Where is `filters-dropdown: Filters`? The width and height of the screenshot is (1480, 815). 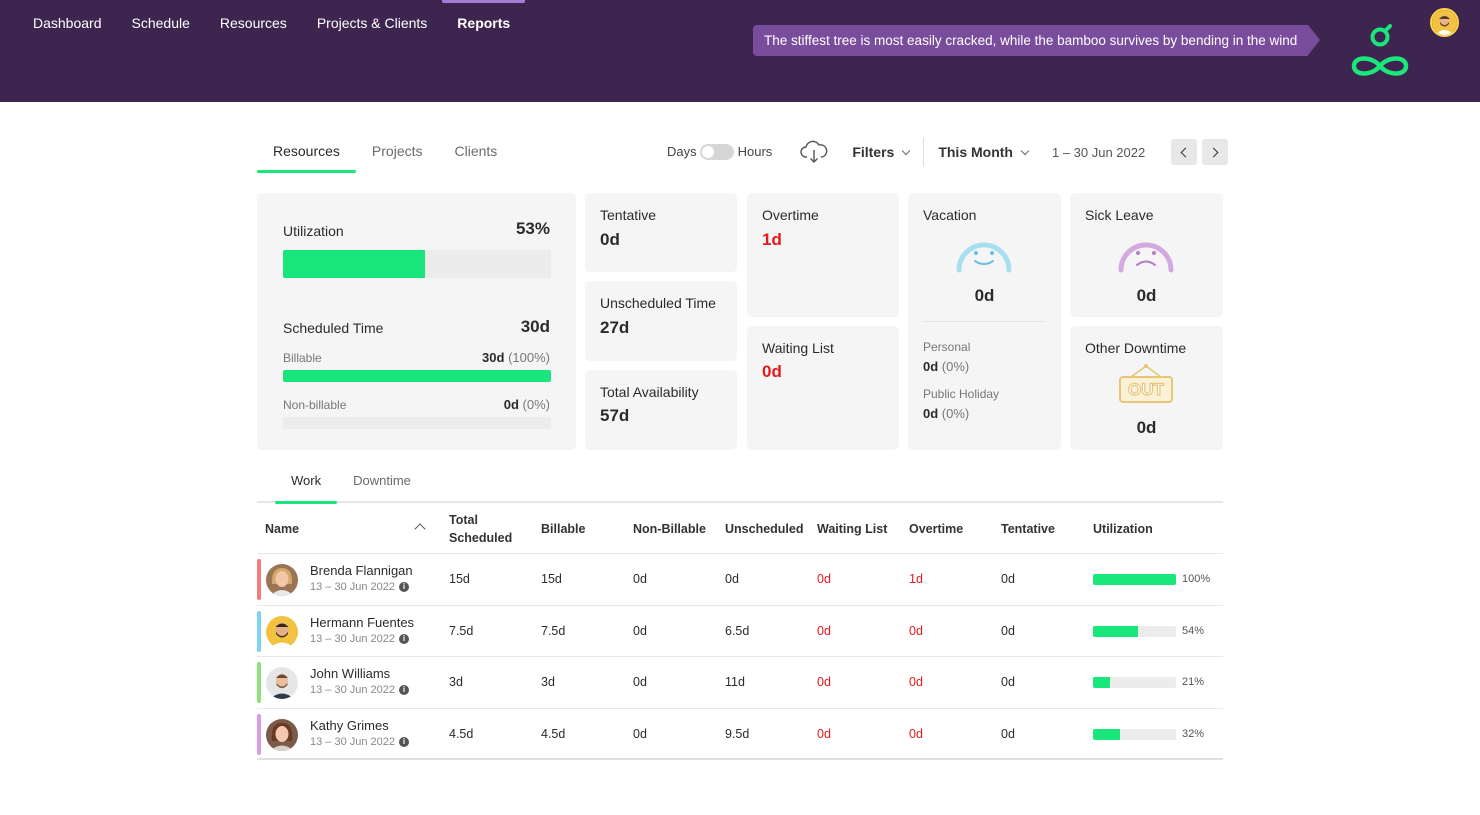 filters-dropdown: Filters is located at coordinates (881, 152).